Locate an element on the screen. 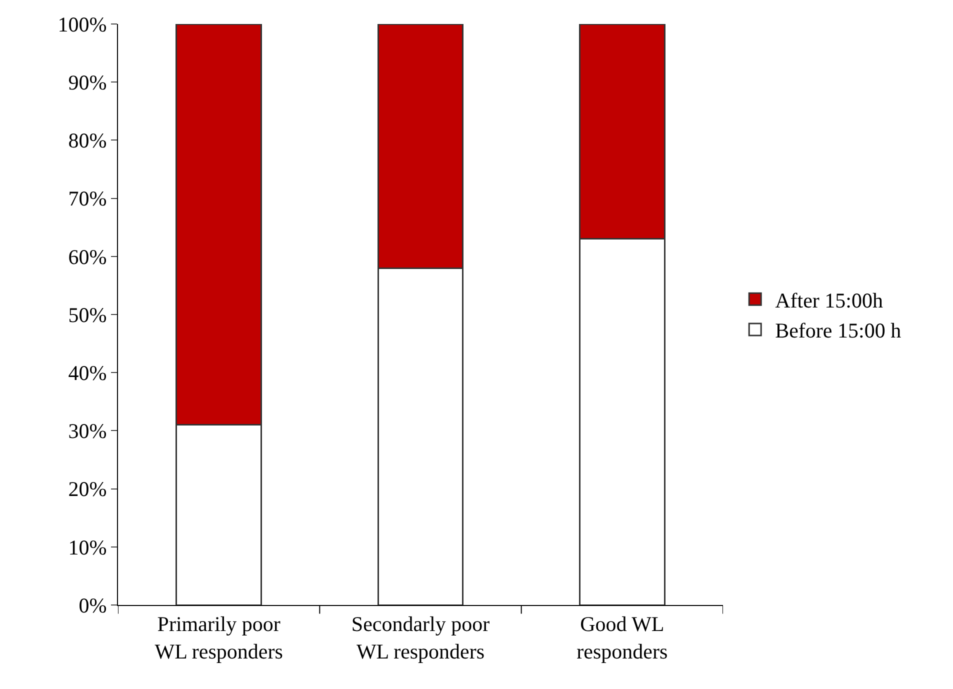 This screenshot has height=689, width=953. y-tick-label: 10% is located at coordinates (87, 547).